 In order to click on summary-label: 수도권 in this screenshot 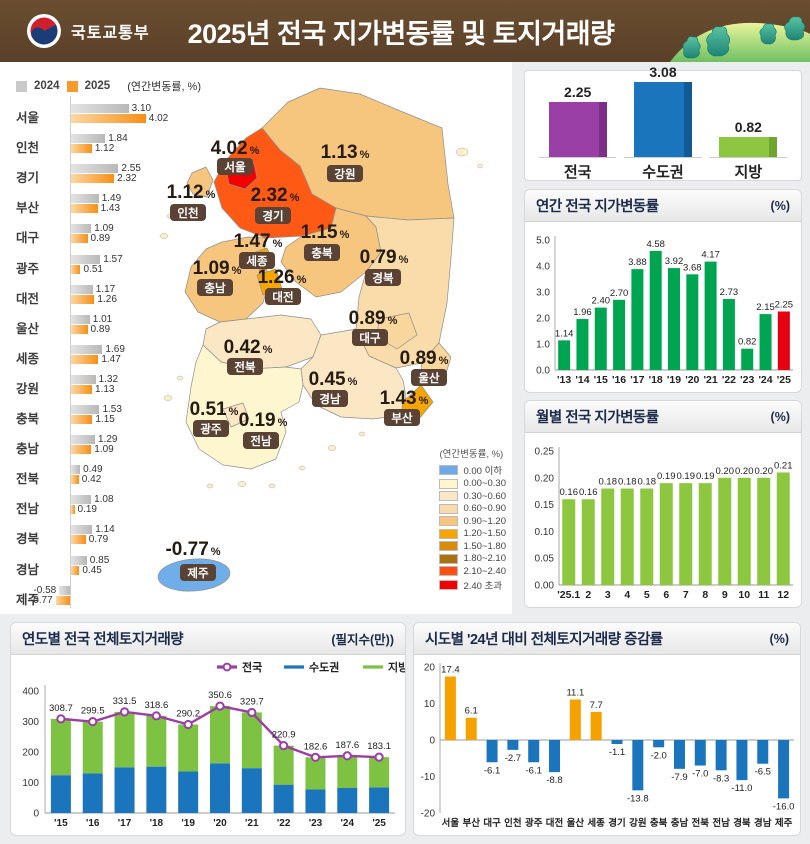, I will do `click(663, 172)`.